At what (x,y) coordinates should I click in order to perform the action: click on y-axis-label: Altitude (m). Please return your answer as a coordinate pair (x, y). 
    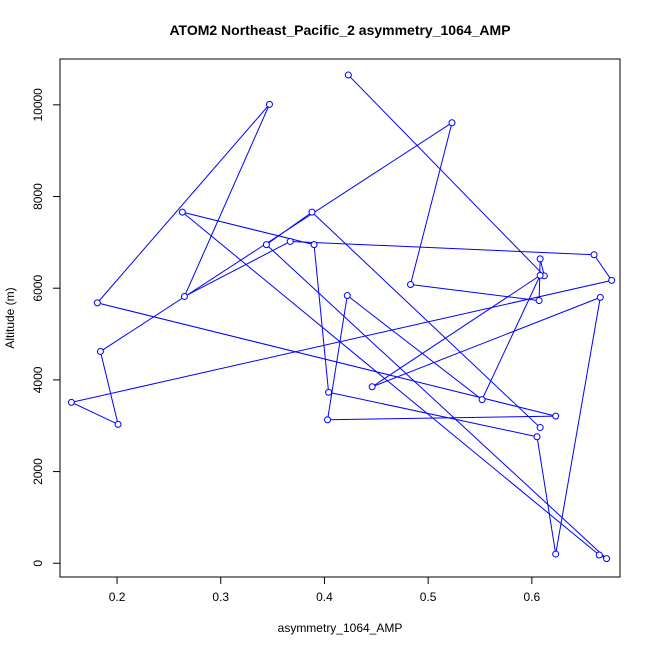
    Looking at the image, I should click on (10, 317).